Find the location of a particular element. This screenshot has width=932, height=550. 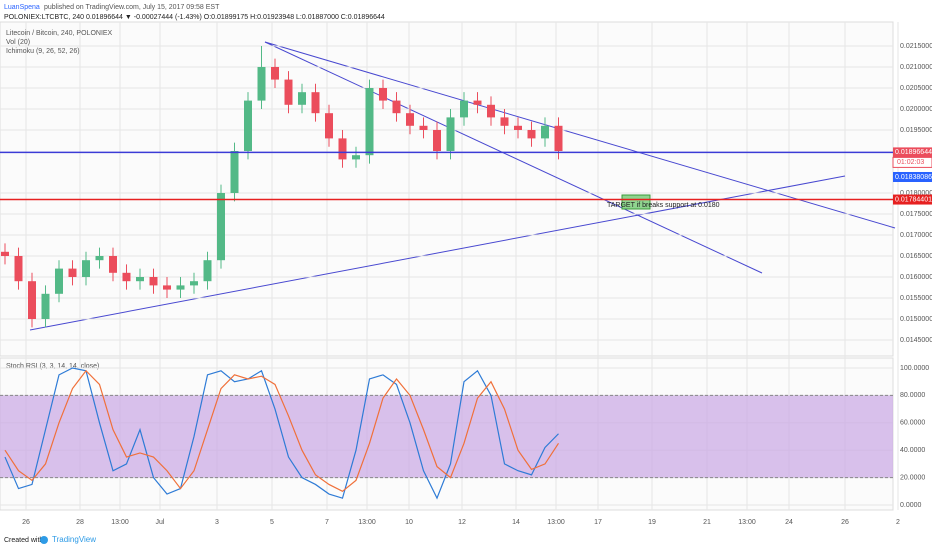

footer-created: Created with is located at coordinates (23, 540).